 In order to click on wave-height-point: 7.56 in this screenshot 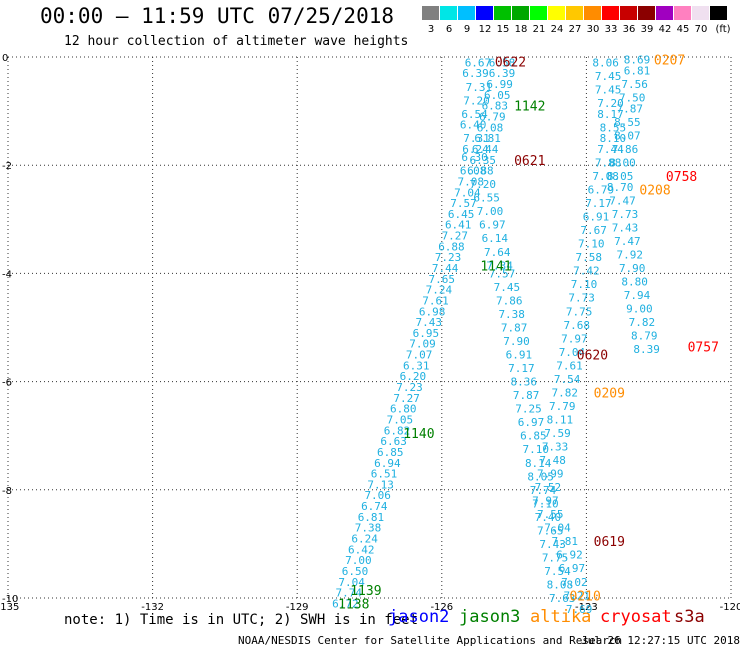, I will do `click(634, 84)`.